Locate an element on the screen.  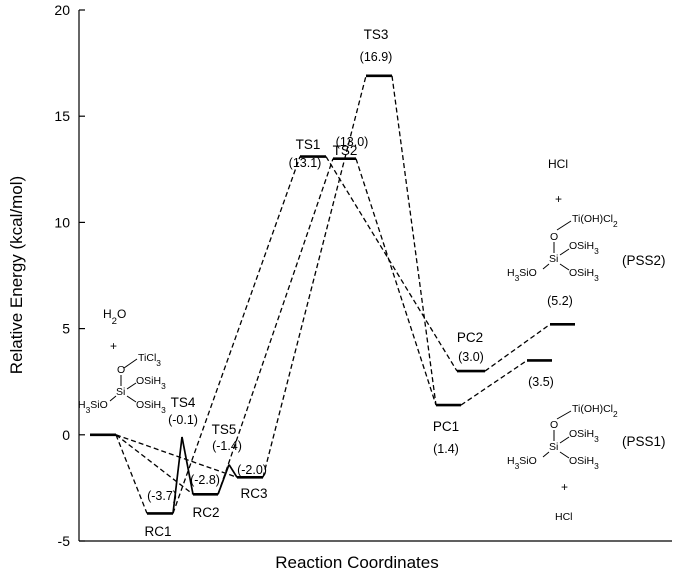
state-label-ts1: TS1 is located at coordinates (308, 144).